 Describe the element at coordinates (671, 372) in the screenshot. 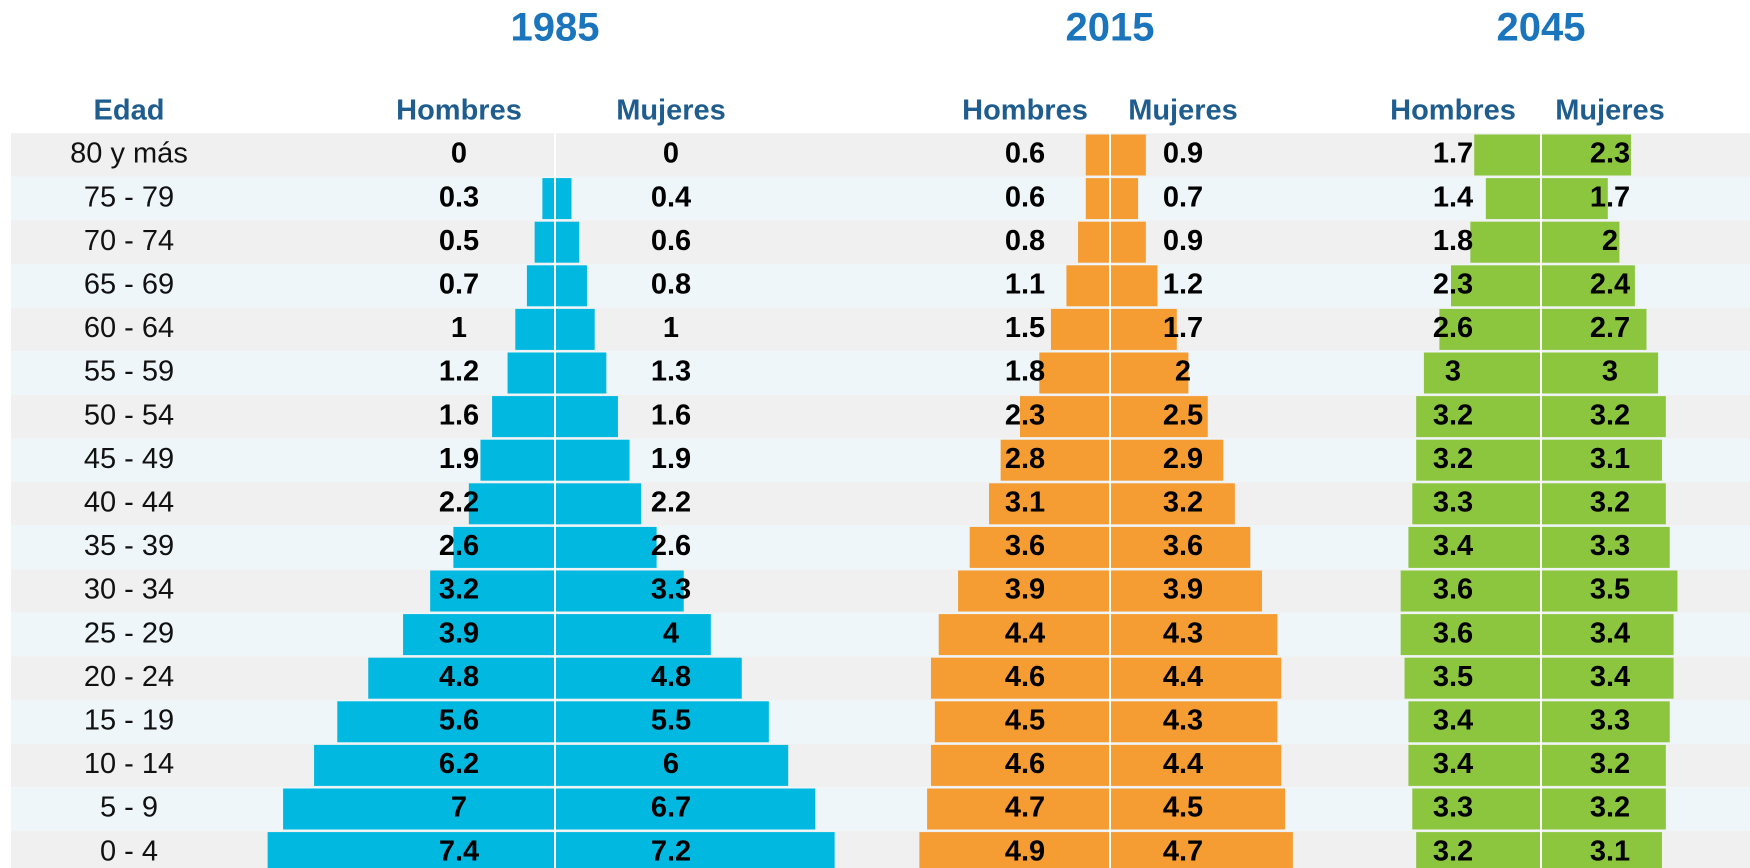

I see `value-label: 1.3` at that location.